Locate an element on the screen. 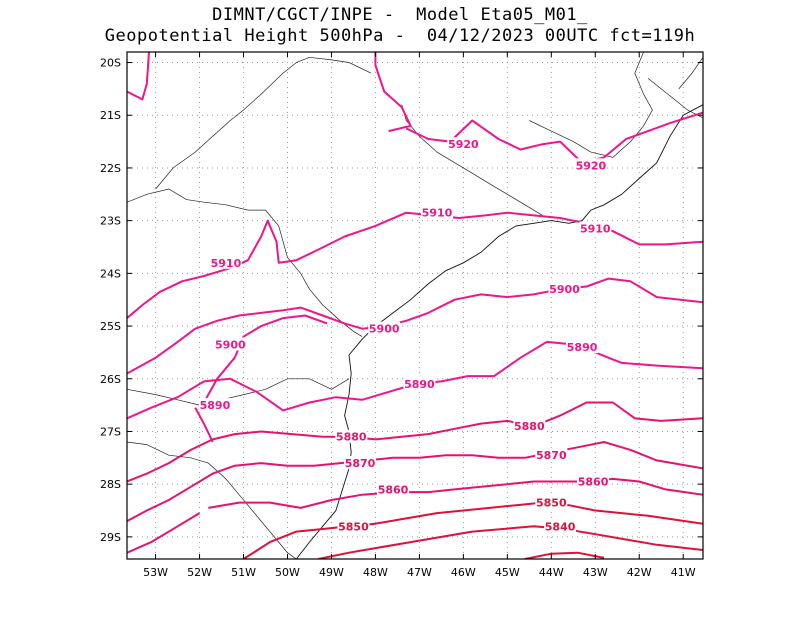 This screenshot has height=618, width=800. lon-tick-label: 46W is located at coordinates (463, 572).